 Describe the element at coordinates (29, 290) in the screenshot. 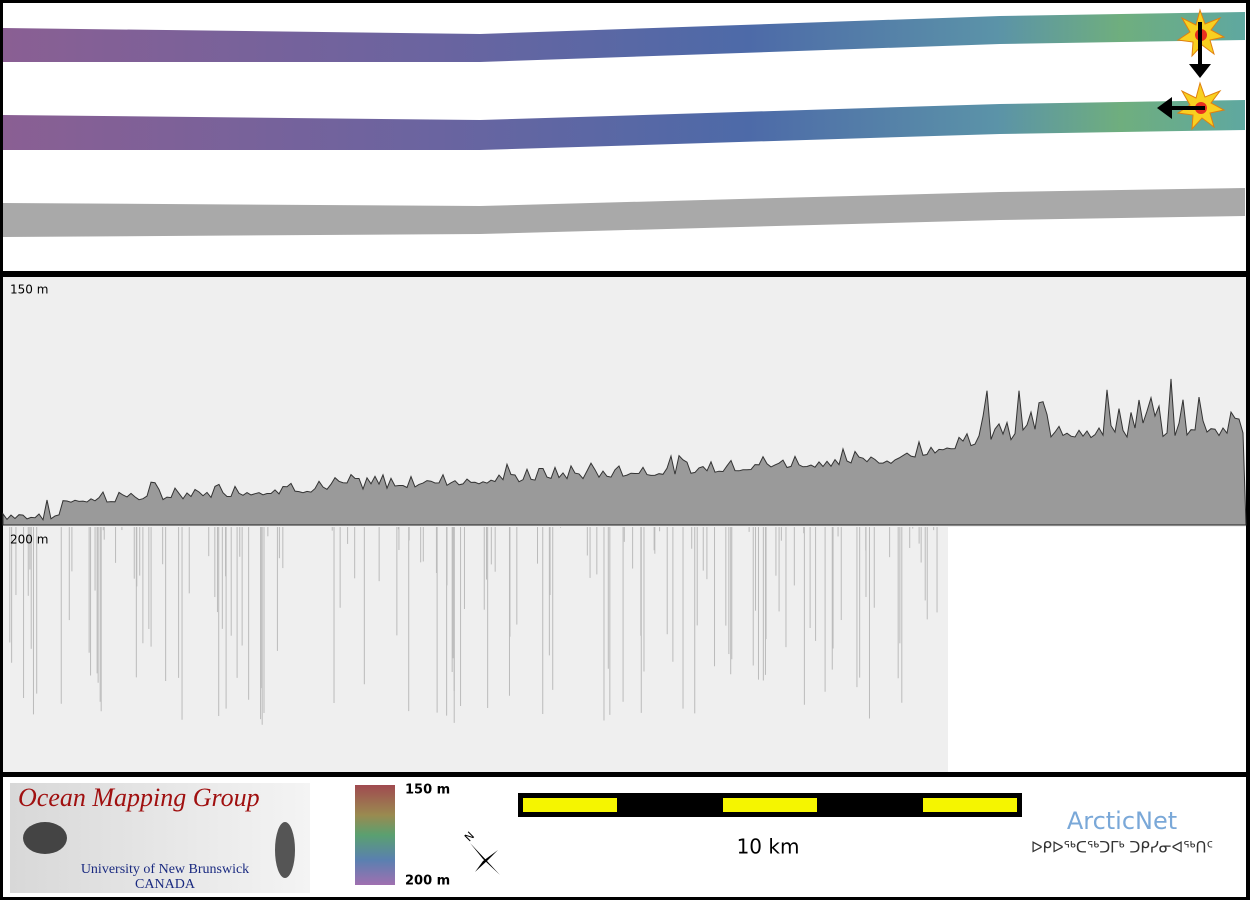

I see `depth-label: 150 m` at that location.